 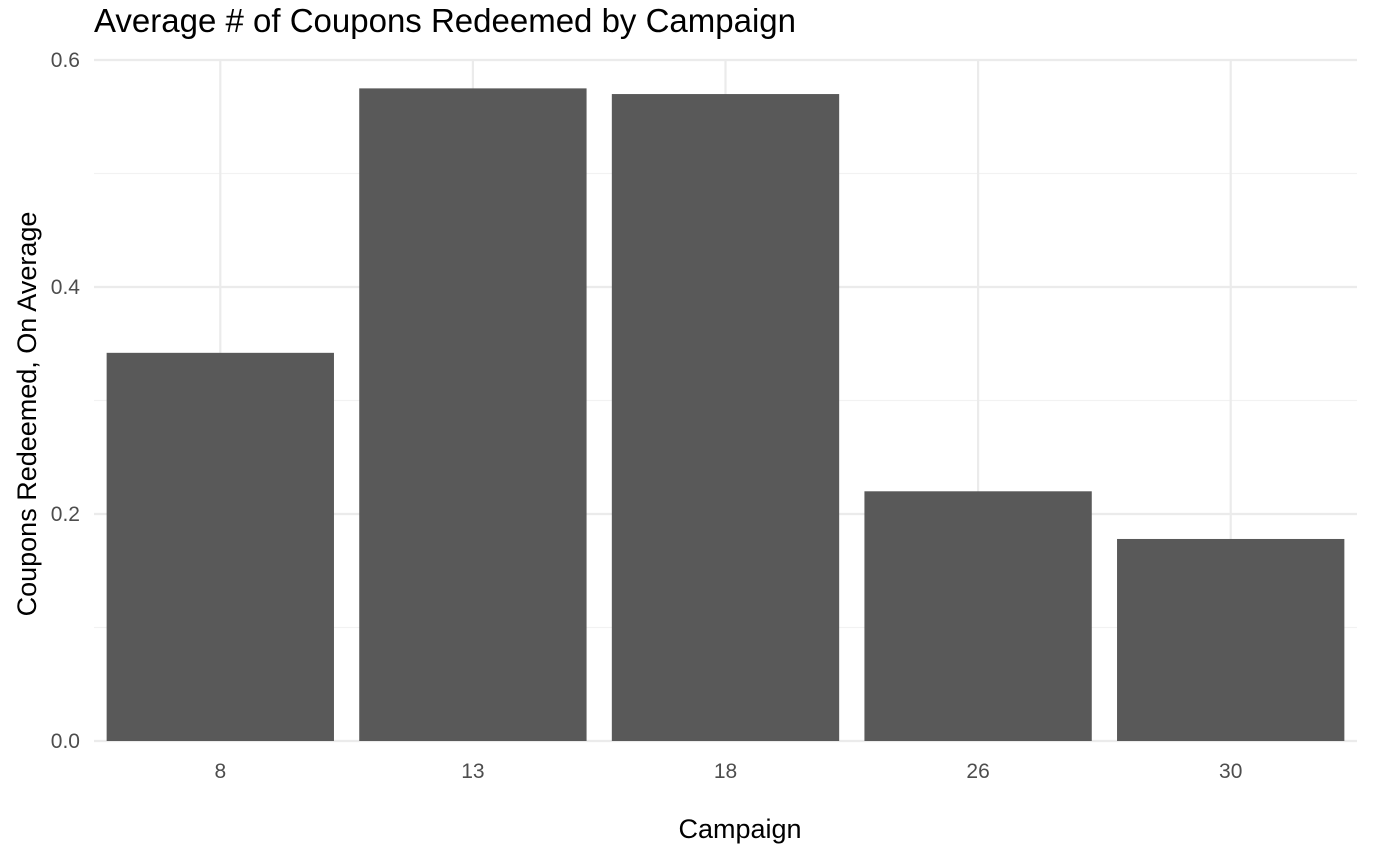 What do you see at coordinates (66, 401) in the screenshot?
I see `y-axis-ticks: 0.0 0.2 0.4 0.6` at bounding box center [66, 401].